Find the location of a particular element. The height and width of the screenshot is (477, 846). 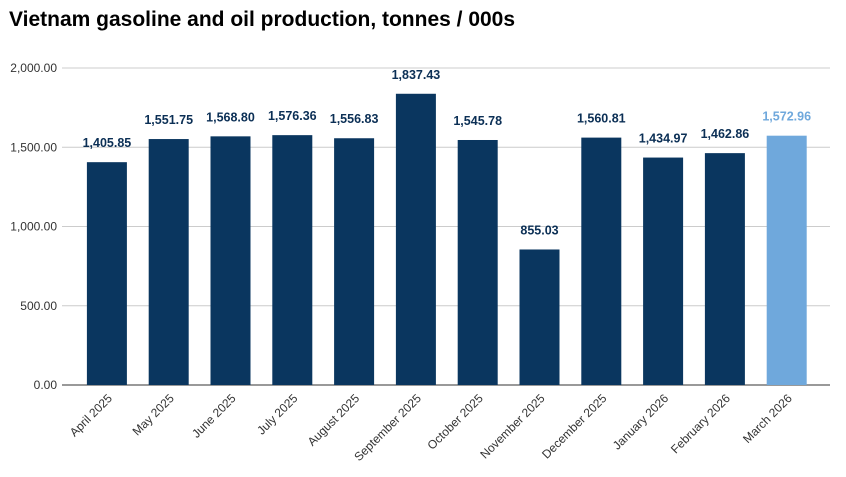

data-label: 1,556.83 is located at coordinates (354, 119).